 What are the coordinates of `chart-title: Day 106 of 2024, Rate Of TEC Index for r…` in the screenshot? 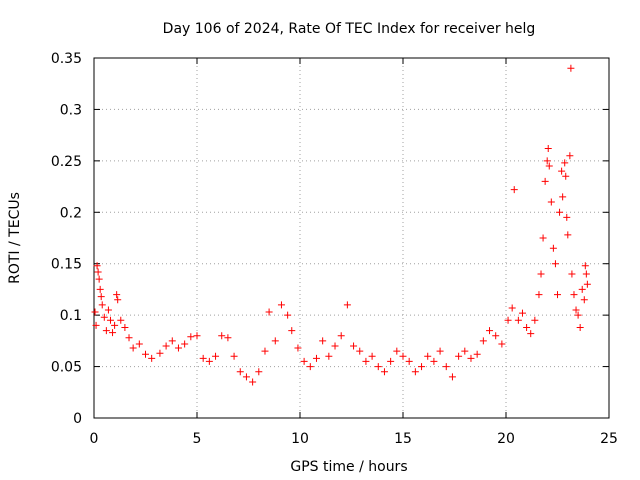 It's located at (349, 29).